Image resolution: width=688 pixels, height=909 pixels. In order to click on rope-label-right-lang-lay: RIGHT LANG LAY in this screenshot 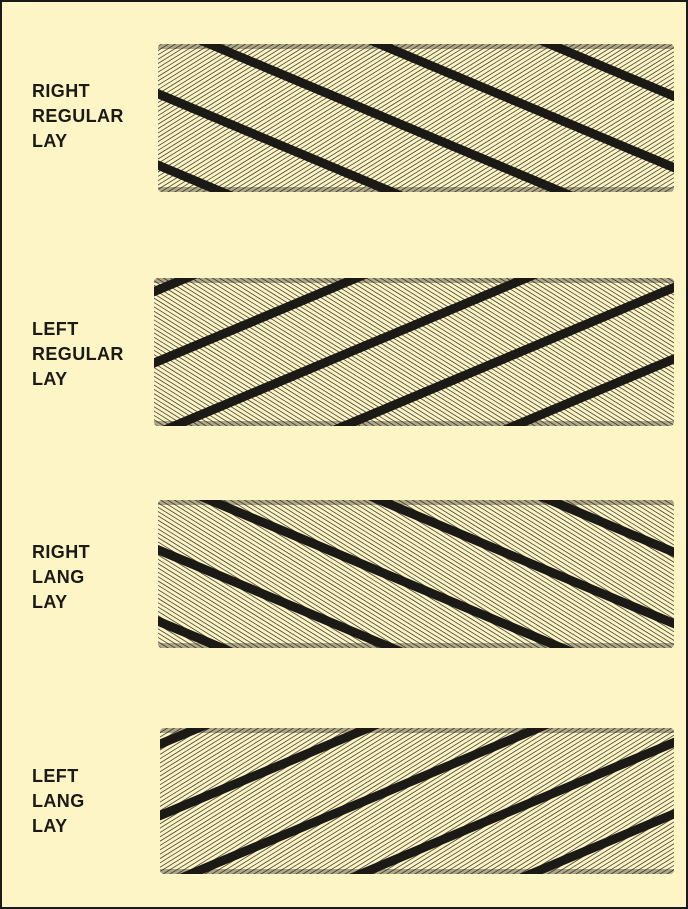, I will do `click(91, 577)`.